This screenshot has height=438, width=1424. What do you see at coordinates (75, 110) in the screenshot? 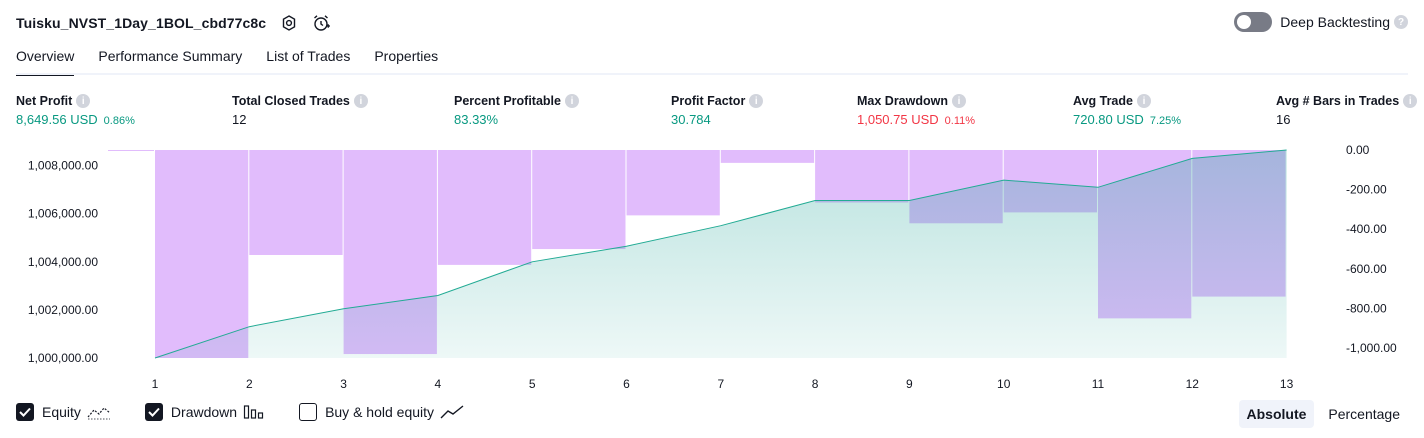
I see `metric-net-profit: Net Profit i 8,649.56 USD 0.86%` at bounding box center [75, 110].